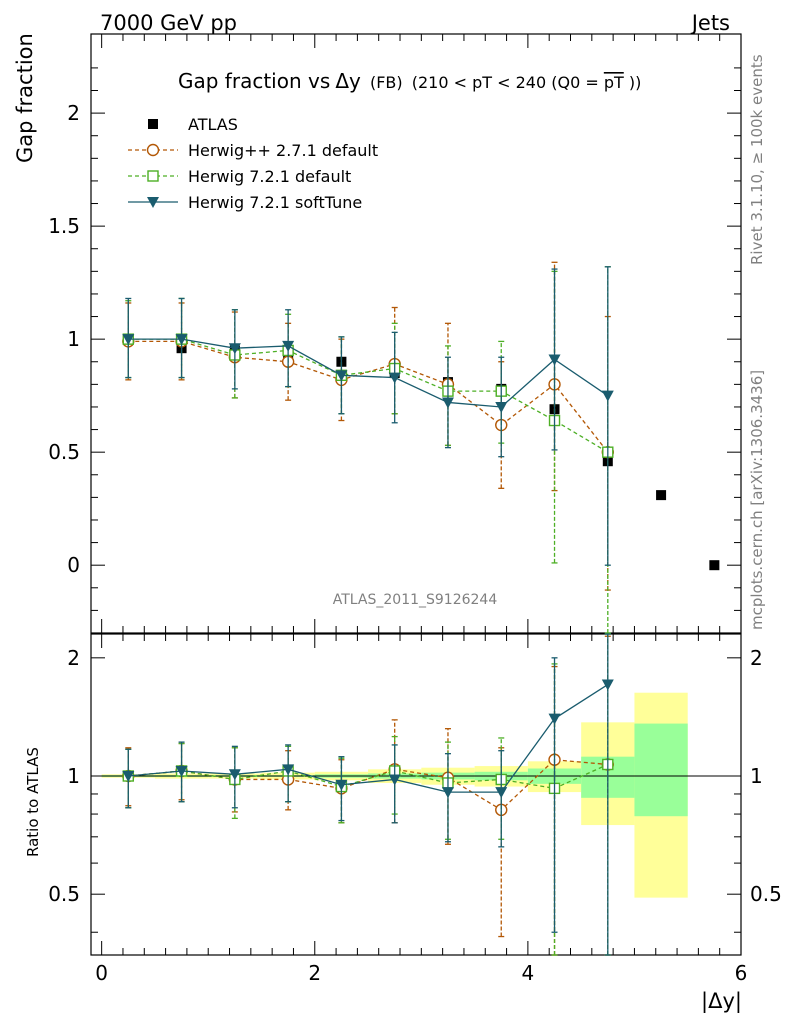 Image resolution: width=786 pixels, height=1024 pixels. I want to click on title-dy: Δy, so click(348, 81).